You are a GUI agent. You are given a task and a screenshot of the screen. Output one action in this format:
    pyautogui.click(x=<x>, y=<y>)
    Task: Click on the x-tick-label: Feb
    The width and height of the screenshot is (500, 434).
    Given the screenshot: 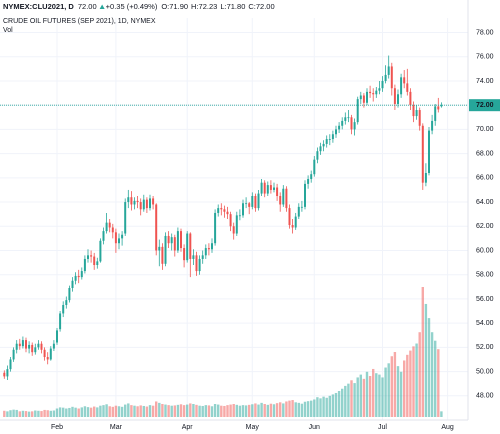 What is the action you would take?
    pyautogui.click(x=57, y=427)
    